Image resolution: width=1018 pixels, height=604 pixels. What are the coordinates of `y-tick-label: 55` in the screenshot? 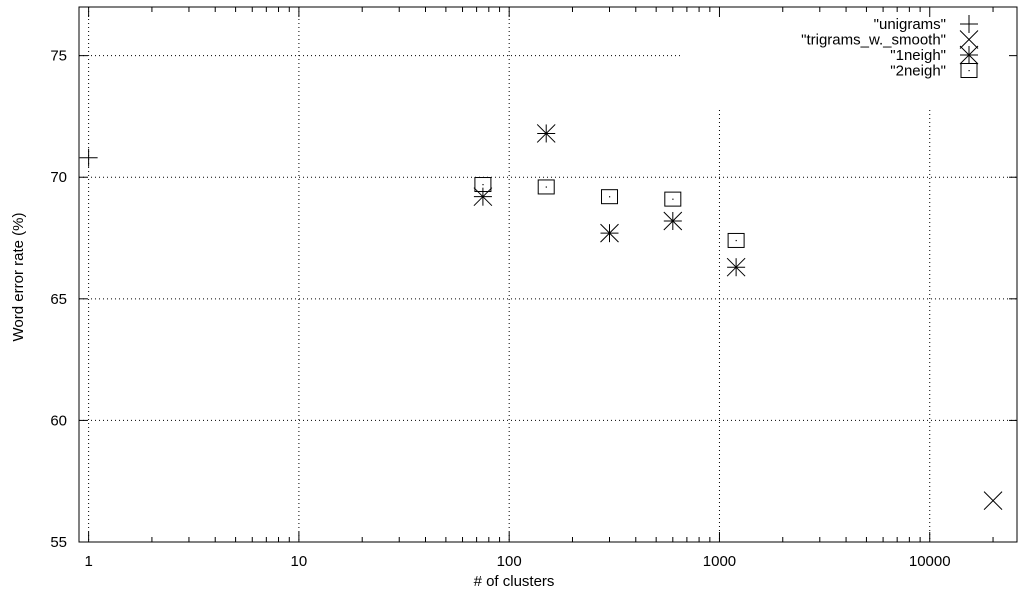 It's located at (58, 542).